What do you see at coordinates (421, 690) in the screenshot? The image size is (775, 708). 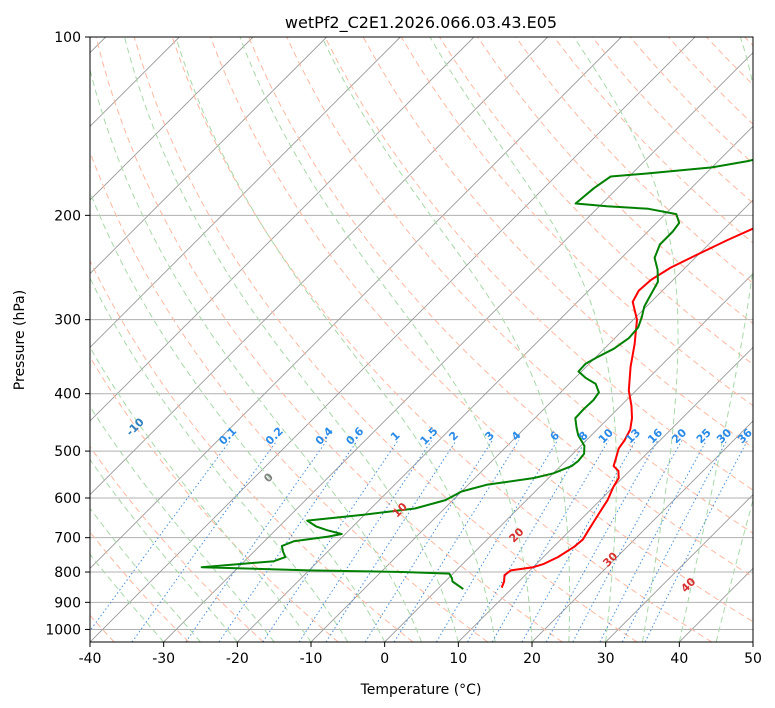 I see `x-axis-label: Temperature (°C)` at bounding box center [421, 690].